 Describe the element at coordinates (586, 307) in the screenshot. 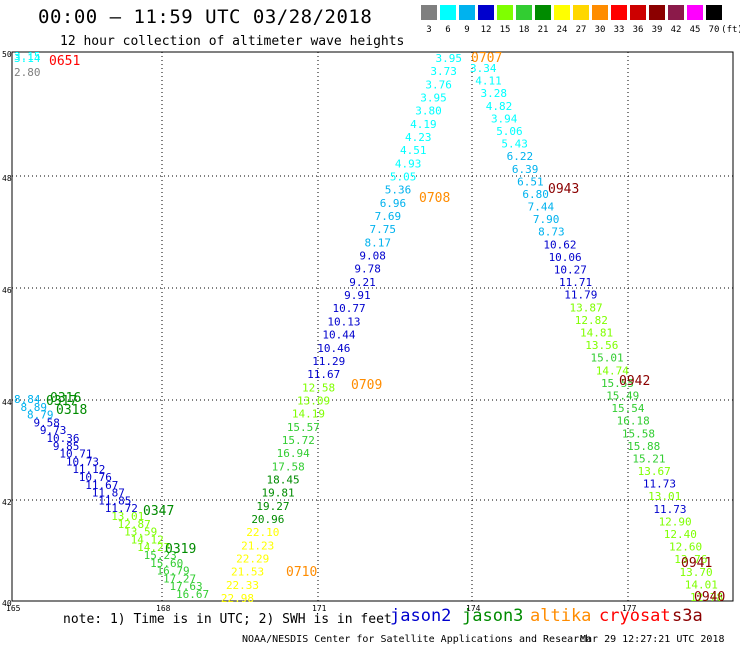

I see `wave-height-value: 13.87` at that location.